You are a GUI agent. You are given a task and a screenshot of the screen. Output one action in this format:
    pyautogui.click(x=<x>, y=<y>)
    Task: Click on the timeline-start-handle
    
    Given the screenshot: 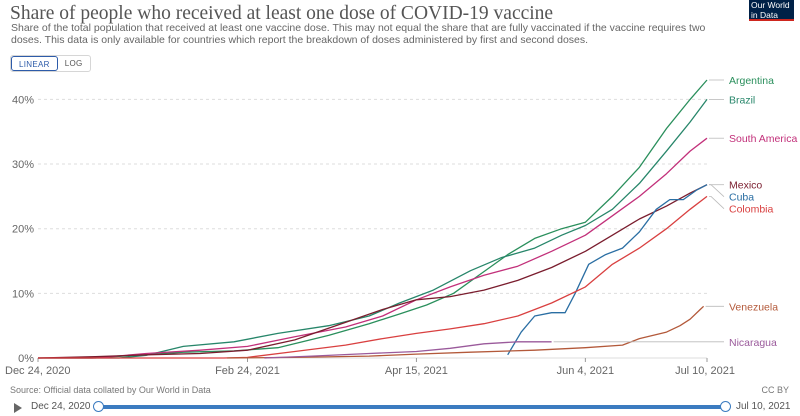 What is the action you would take?
    pyautogui.click(x=98, y=406)
    